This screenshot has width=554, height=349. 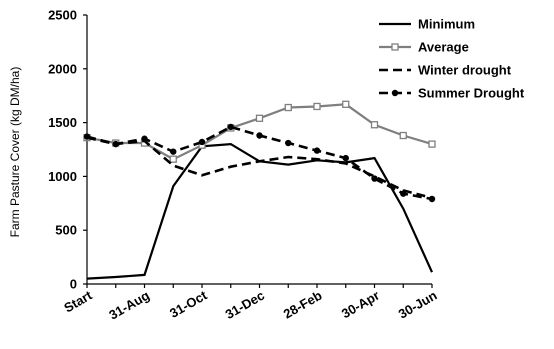 I want to click on x-tick-label: 31-Dec, so click(x=245, y=305).